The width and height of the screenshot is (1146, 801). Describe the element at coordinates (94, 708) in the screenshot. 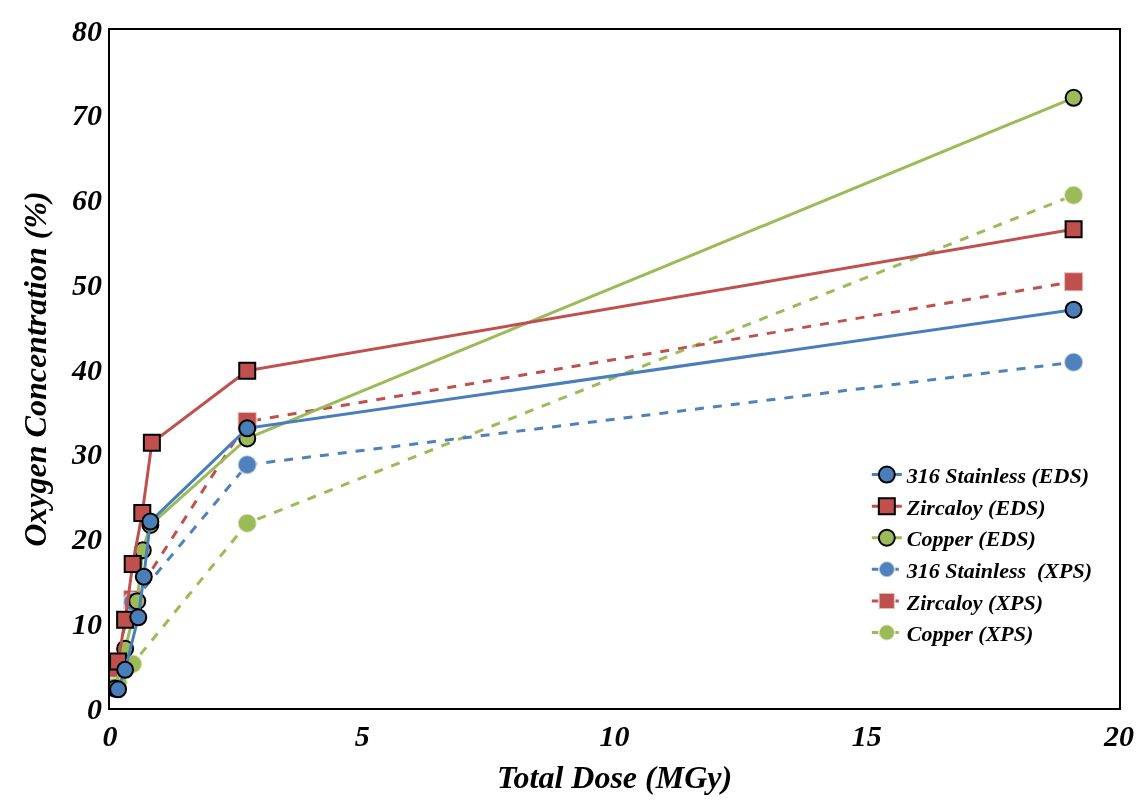

I see `y-tick-label: 0` at that location.